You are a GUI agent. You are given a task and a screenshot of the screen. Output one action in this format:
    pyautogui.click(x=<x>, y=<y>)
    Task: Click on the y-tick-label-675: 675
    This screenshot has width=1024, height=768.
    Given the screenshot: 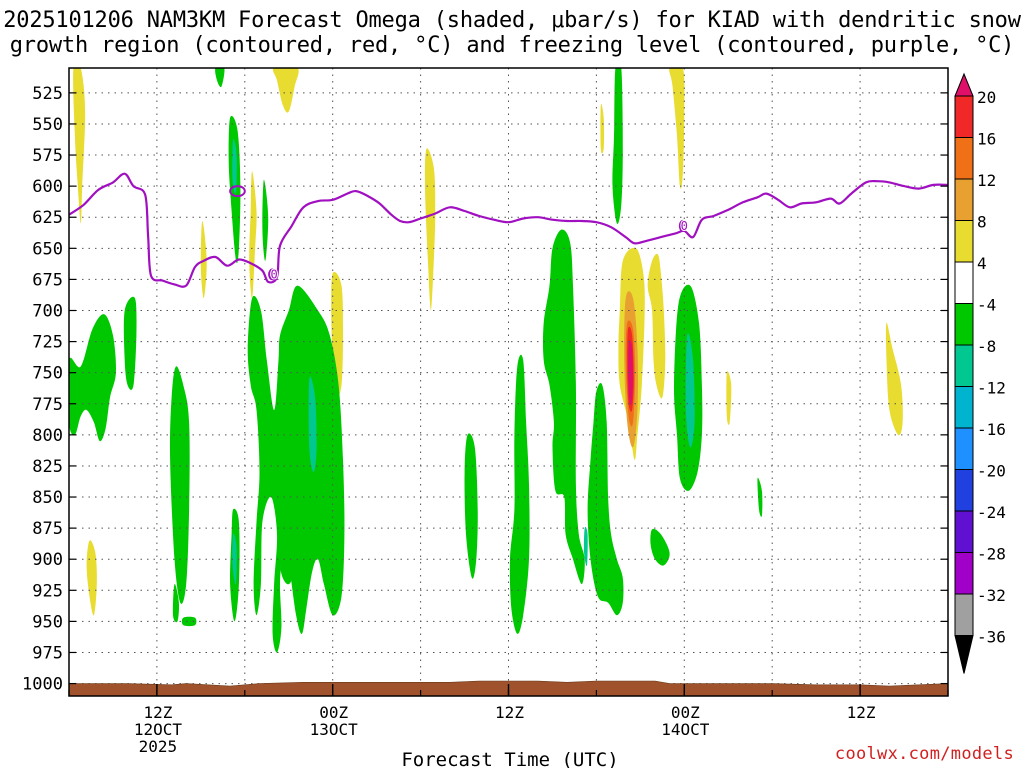 What is the action you would take?
    pyautogui.click(x=47, y=280)
    